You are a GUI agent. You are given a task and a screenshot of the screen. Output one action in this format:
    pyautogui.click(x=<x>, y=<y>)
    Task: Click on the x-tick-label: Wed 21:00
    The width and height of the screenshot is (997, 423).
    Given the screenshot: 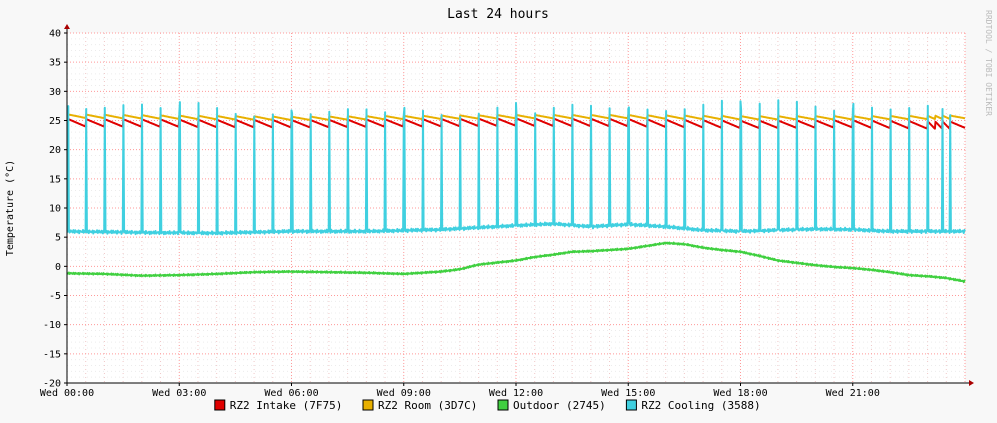 What is the action you would take?
    pyautogui.click(x=853, y=393)
    